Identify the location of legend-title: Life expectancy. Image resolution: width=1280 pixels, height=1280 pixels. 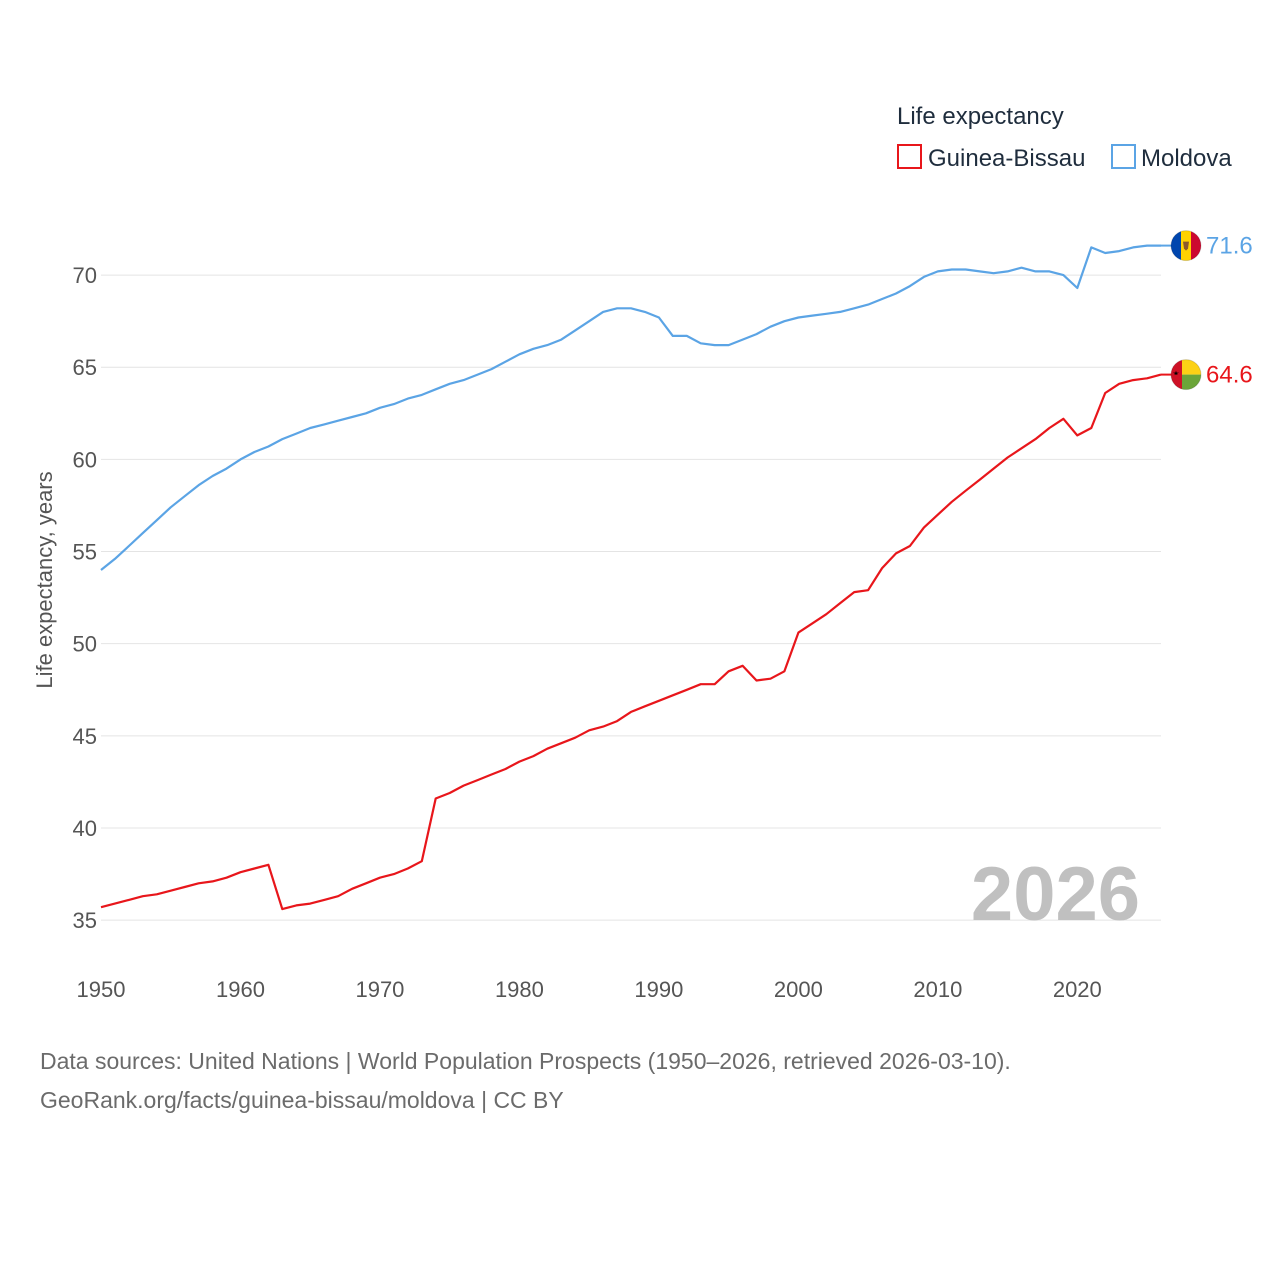
(980, 116).